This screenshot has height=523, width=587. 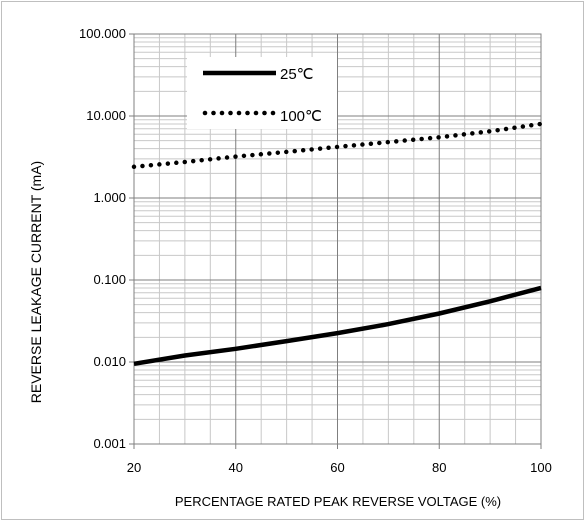 What do you see at coordinates (134, 467) in the screenshot?
I see `x-tick-label: 20` at bounding box center [134, 467].